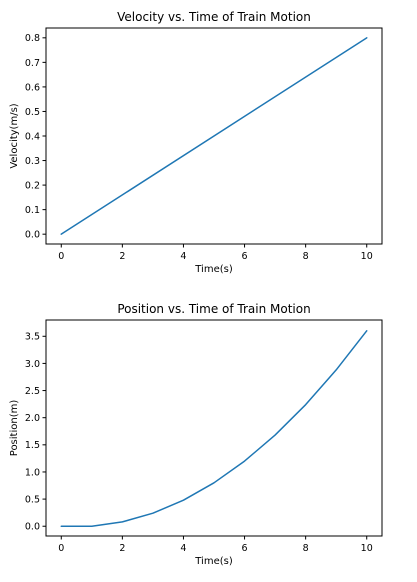 This screenshot has height=582, width=417. Describe the element at coordinates (32, 337) in the screenshot. I see `position-y-tick-label: 3.5` at that location.